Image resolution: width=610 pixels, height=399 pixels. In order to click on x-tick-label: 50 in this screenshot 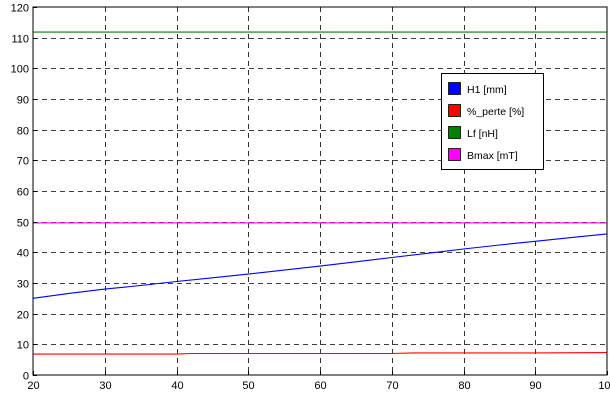, I will do `click(248, 386)`.